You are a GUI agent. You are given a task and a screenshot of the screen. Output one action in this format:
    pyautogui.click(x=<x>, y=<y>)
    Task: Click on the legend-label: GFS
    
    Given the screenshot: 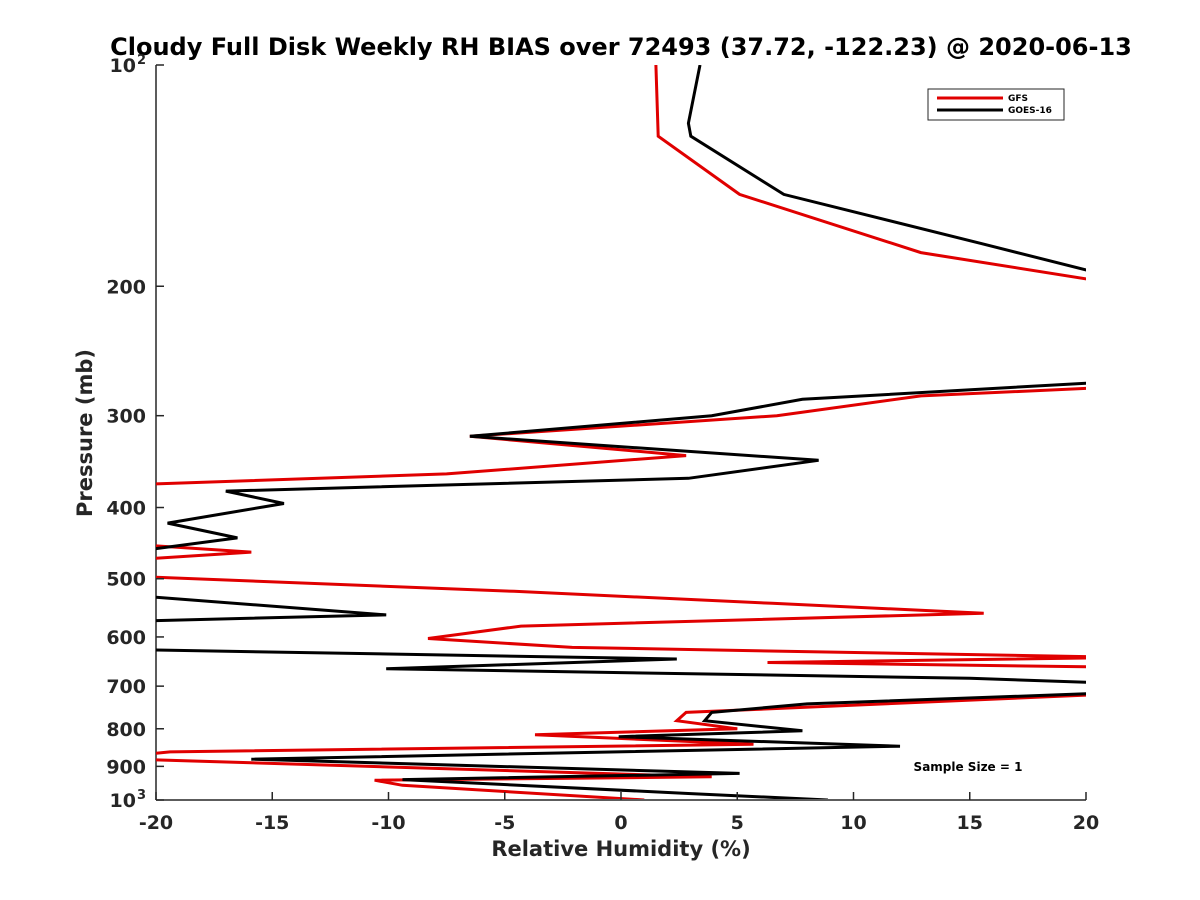 What is the action you would take?
    pyautogui.click(x=1018, y=99)
    